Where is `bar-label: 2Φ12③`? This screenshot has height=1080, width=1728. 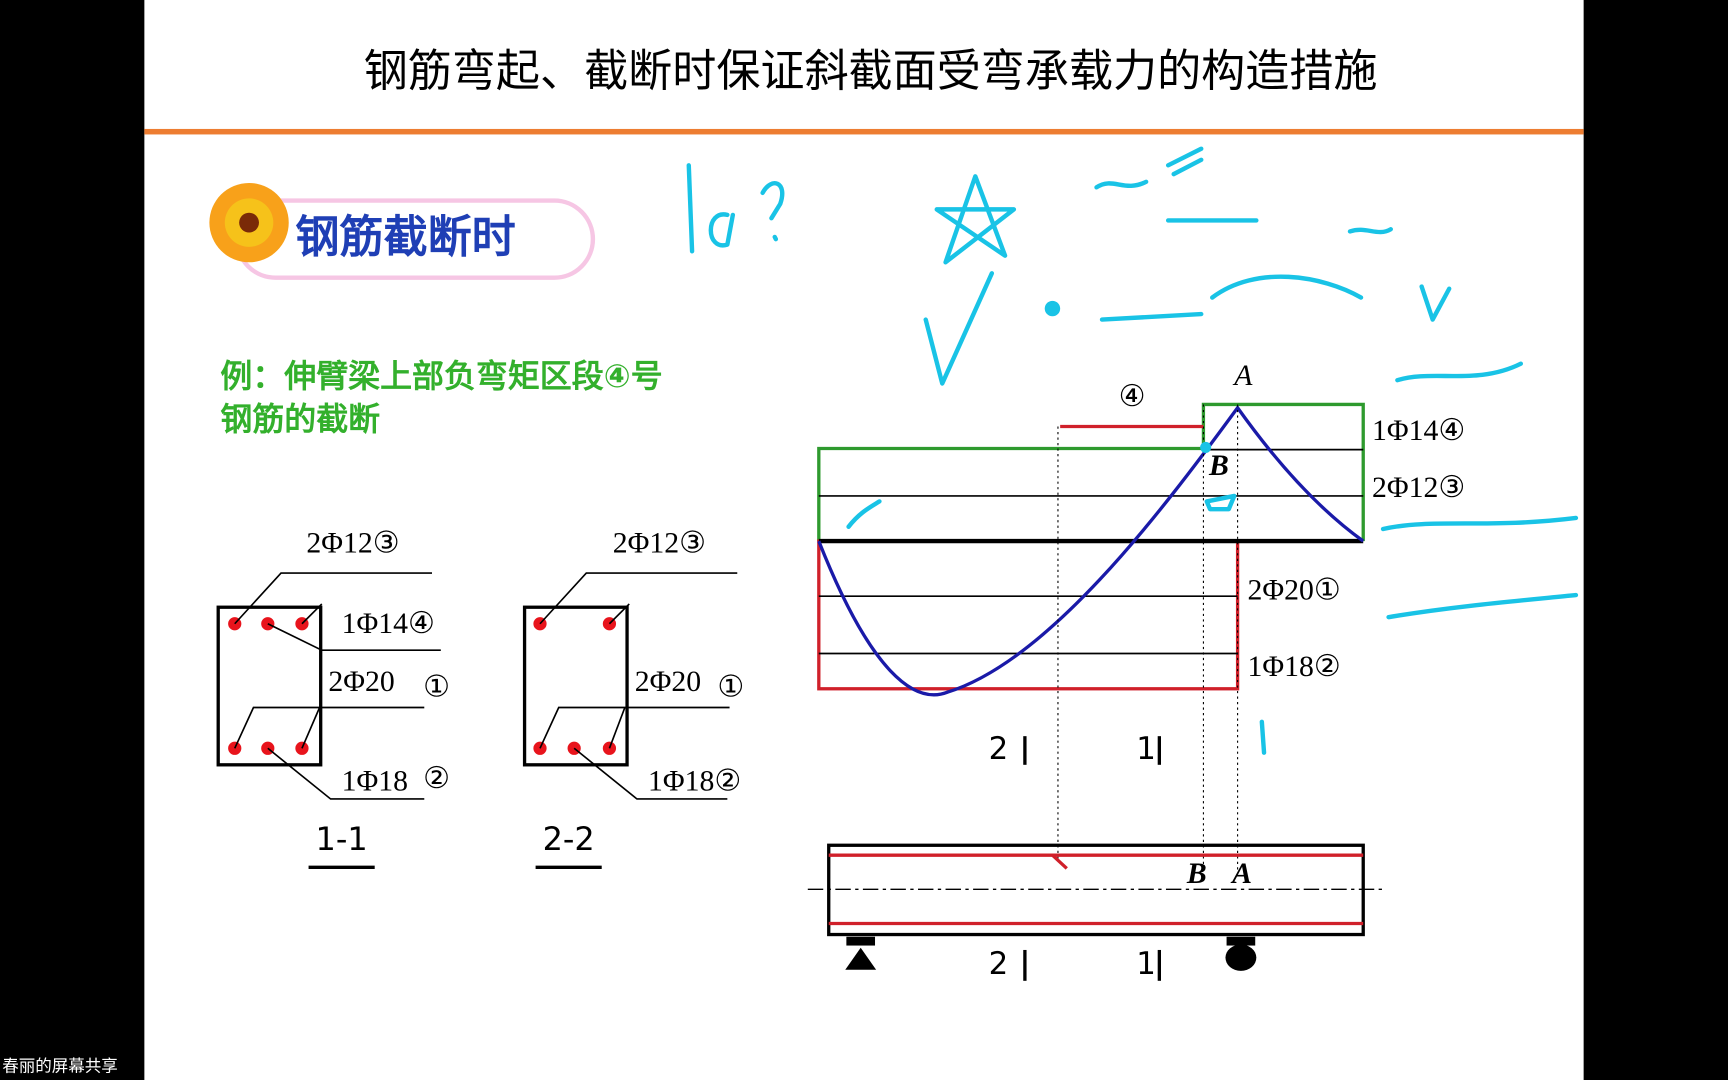 bar-label: 2Φ12③ is located at coordinates (1418, 487).